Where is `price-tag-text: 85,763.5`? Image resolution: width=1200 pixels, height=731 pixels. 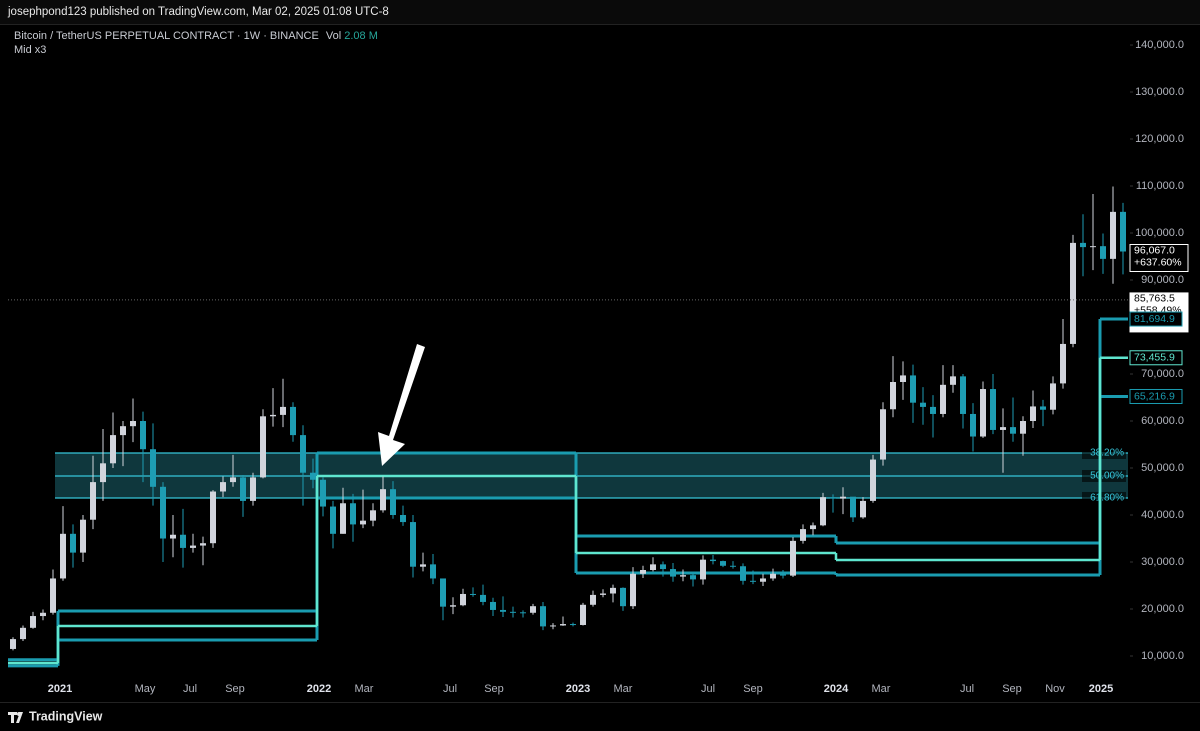 price-tag-text: 85,763.5 is located at coordinates (1154, 299).